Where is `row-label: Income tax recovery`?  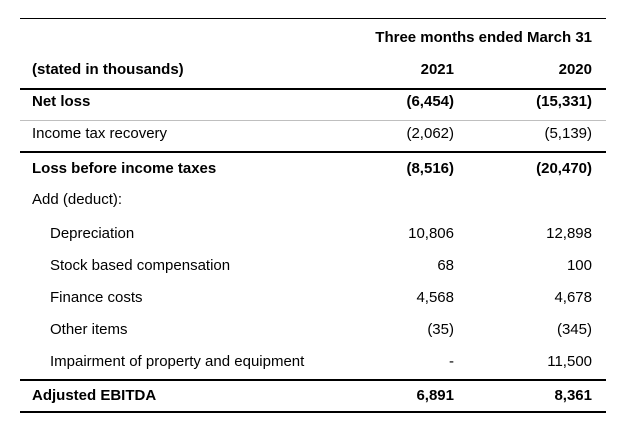 row-label: Income tax recovery is located at coordinates (100, 133).